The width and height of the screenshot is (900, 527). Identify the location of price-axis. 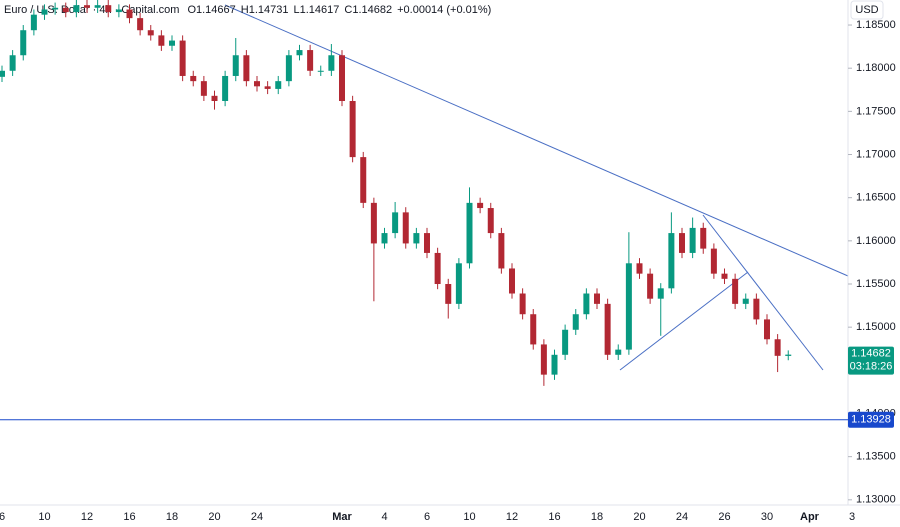
(874, 263).